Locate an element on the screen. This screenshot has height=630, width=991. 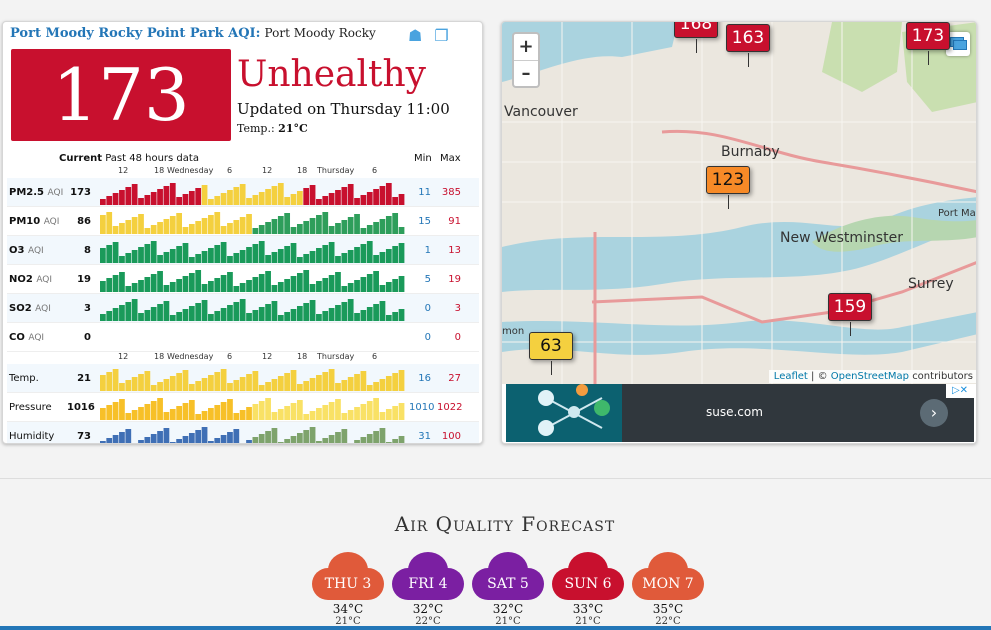
forecast-low: 21°C is located at coordinates (348, 621).